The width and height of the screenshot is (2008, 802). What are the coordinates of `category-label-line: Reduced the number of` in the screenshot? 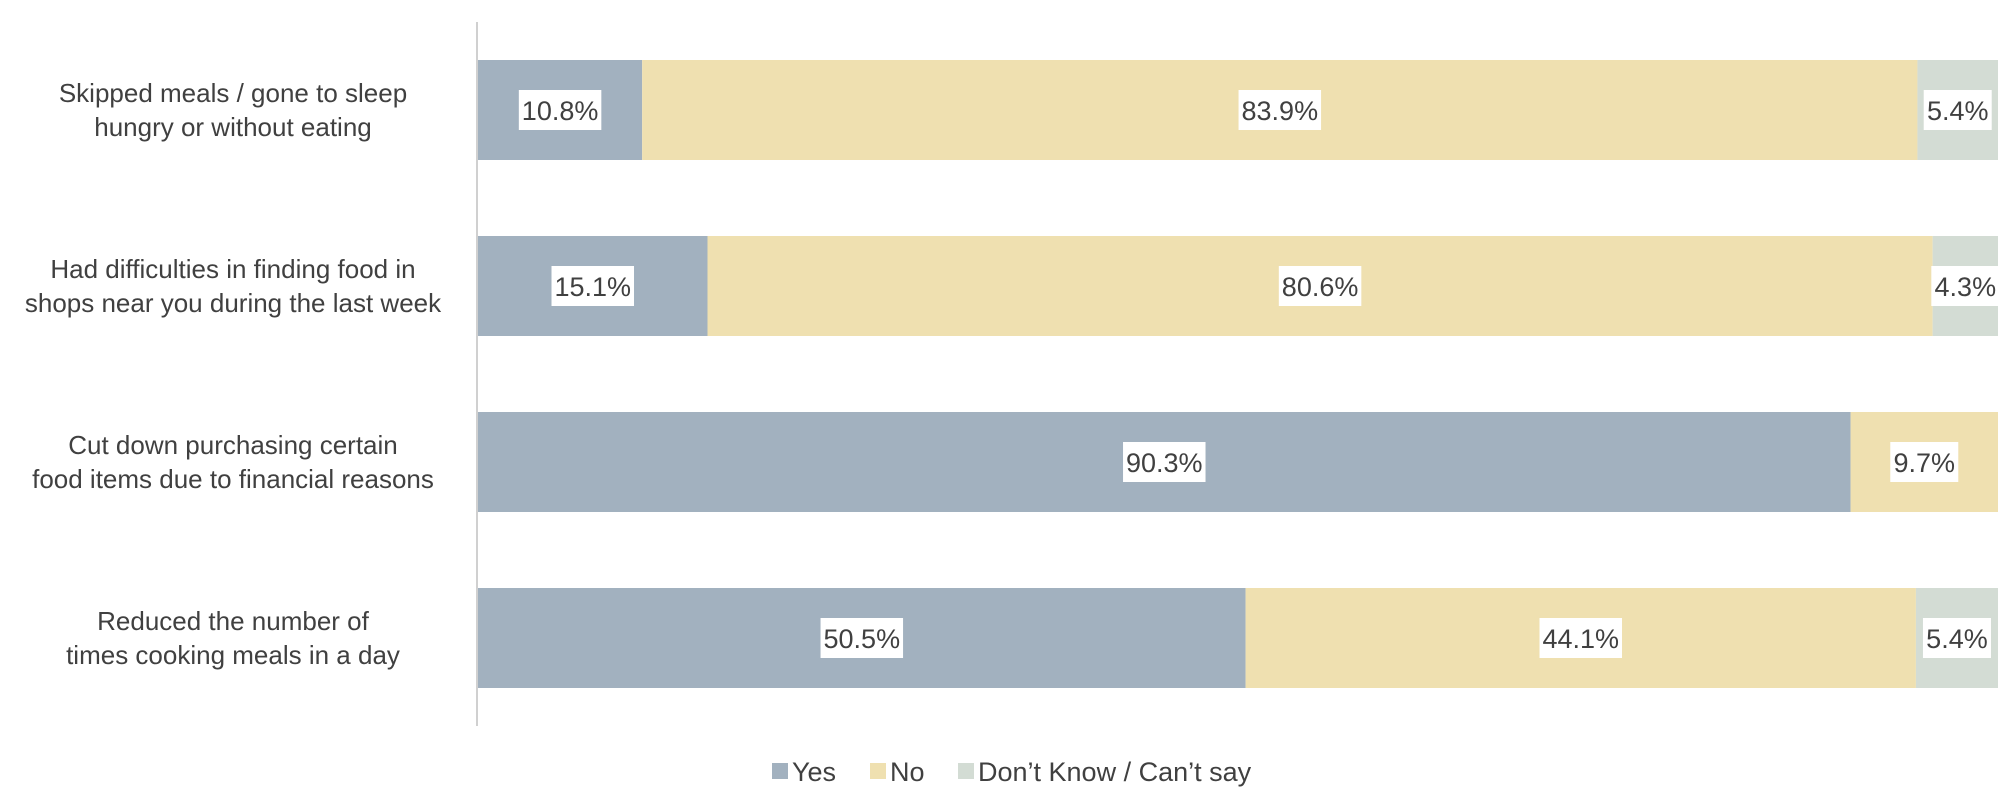 It's located at (233, 621).